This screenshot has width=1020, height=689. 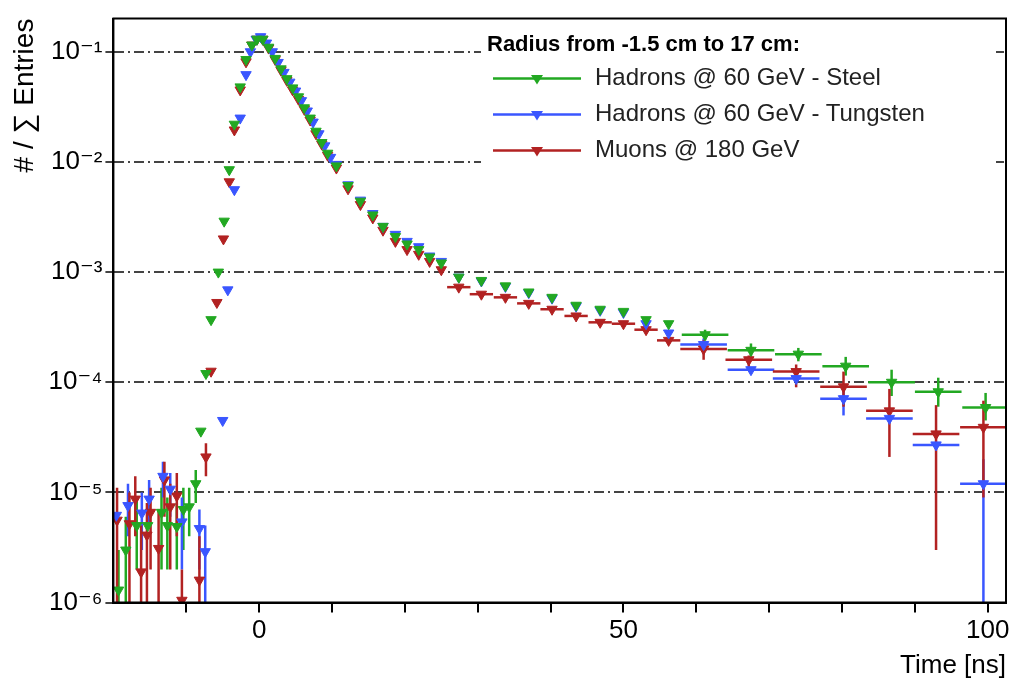 I want to click on y-tick-label: 10⁻⁶, so click(x=76, y=600).